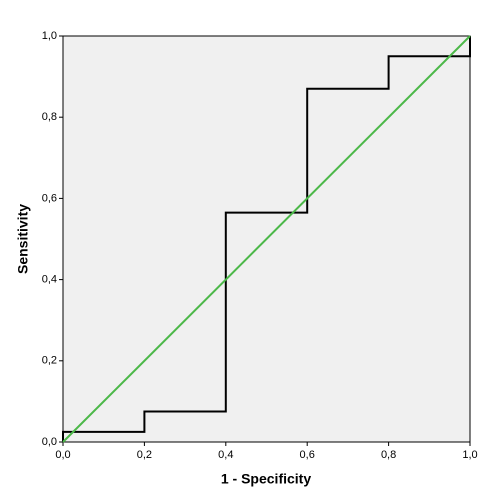 Image resolution: width=503 pixels, height=504 pixels. I want to click on y-axis-title: Sensitivity, so click(23, 239).